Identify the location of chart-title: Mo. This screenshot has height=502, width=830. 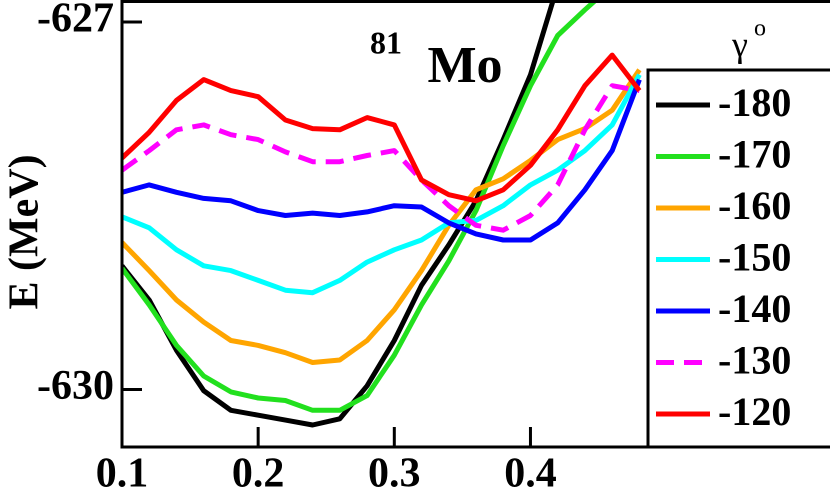
(464, 65).